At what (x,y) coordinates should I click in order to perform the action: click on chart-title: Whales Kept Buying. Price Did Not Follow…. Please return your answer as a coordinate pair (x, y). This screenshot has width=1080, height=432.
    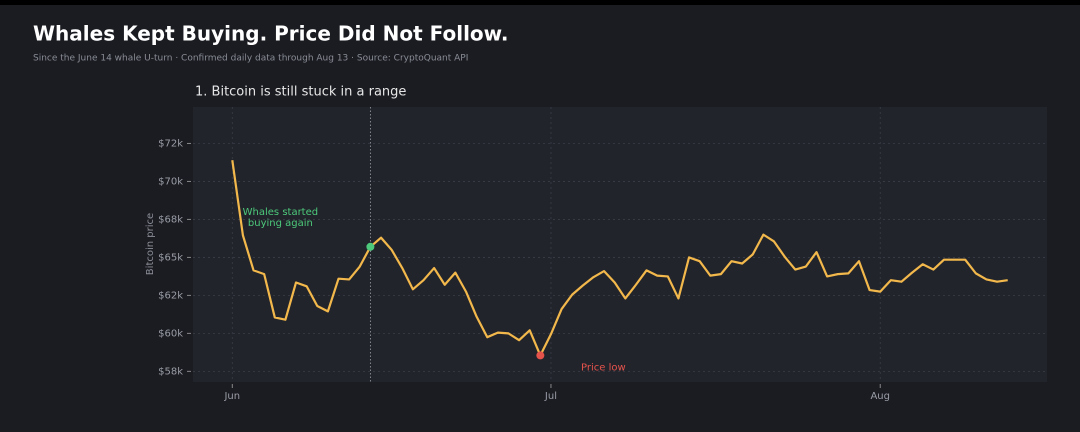
    Looking at the image, I should click on (270, 34).